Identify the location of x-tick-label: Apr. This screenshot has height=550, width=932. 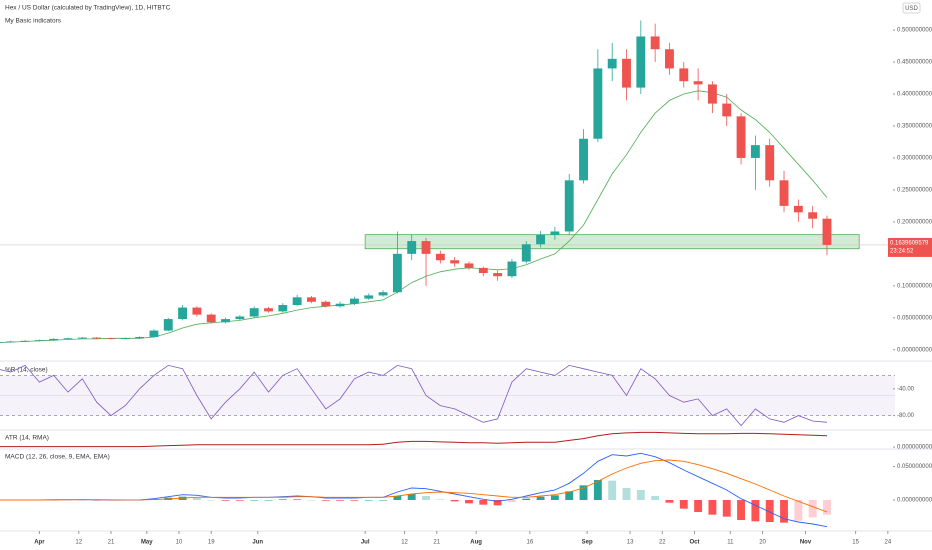
(39, 543).